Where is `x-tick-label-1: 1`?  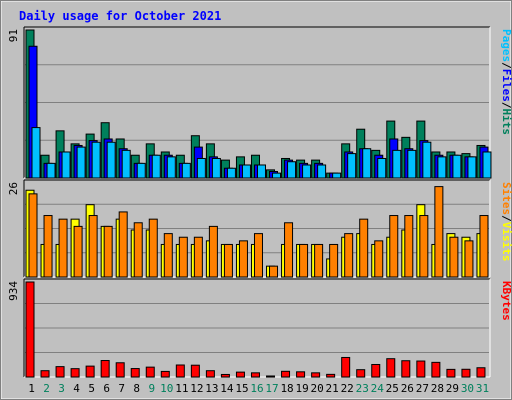 x-tick-label-1: 1 is located at coordinates (31, 388).